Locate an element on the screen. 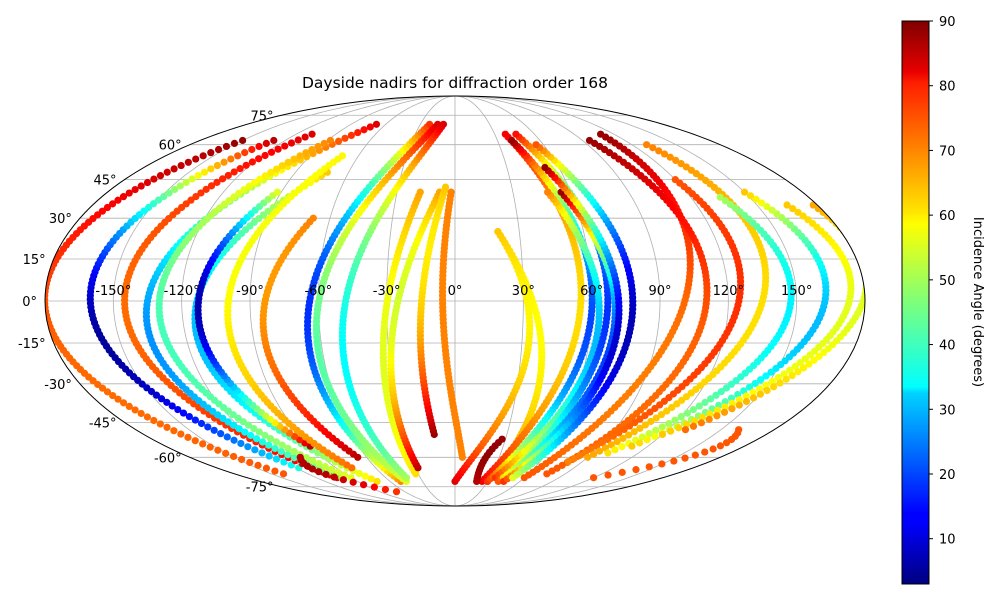 Image resolution: width=1000 pixels, height=600 pixels. colorbar-gradient is located at coordinates (915, 302).